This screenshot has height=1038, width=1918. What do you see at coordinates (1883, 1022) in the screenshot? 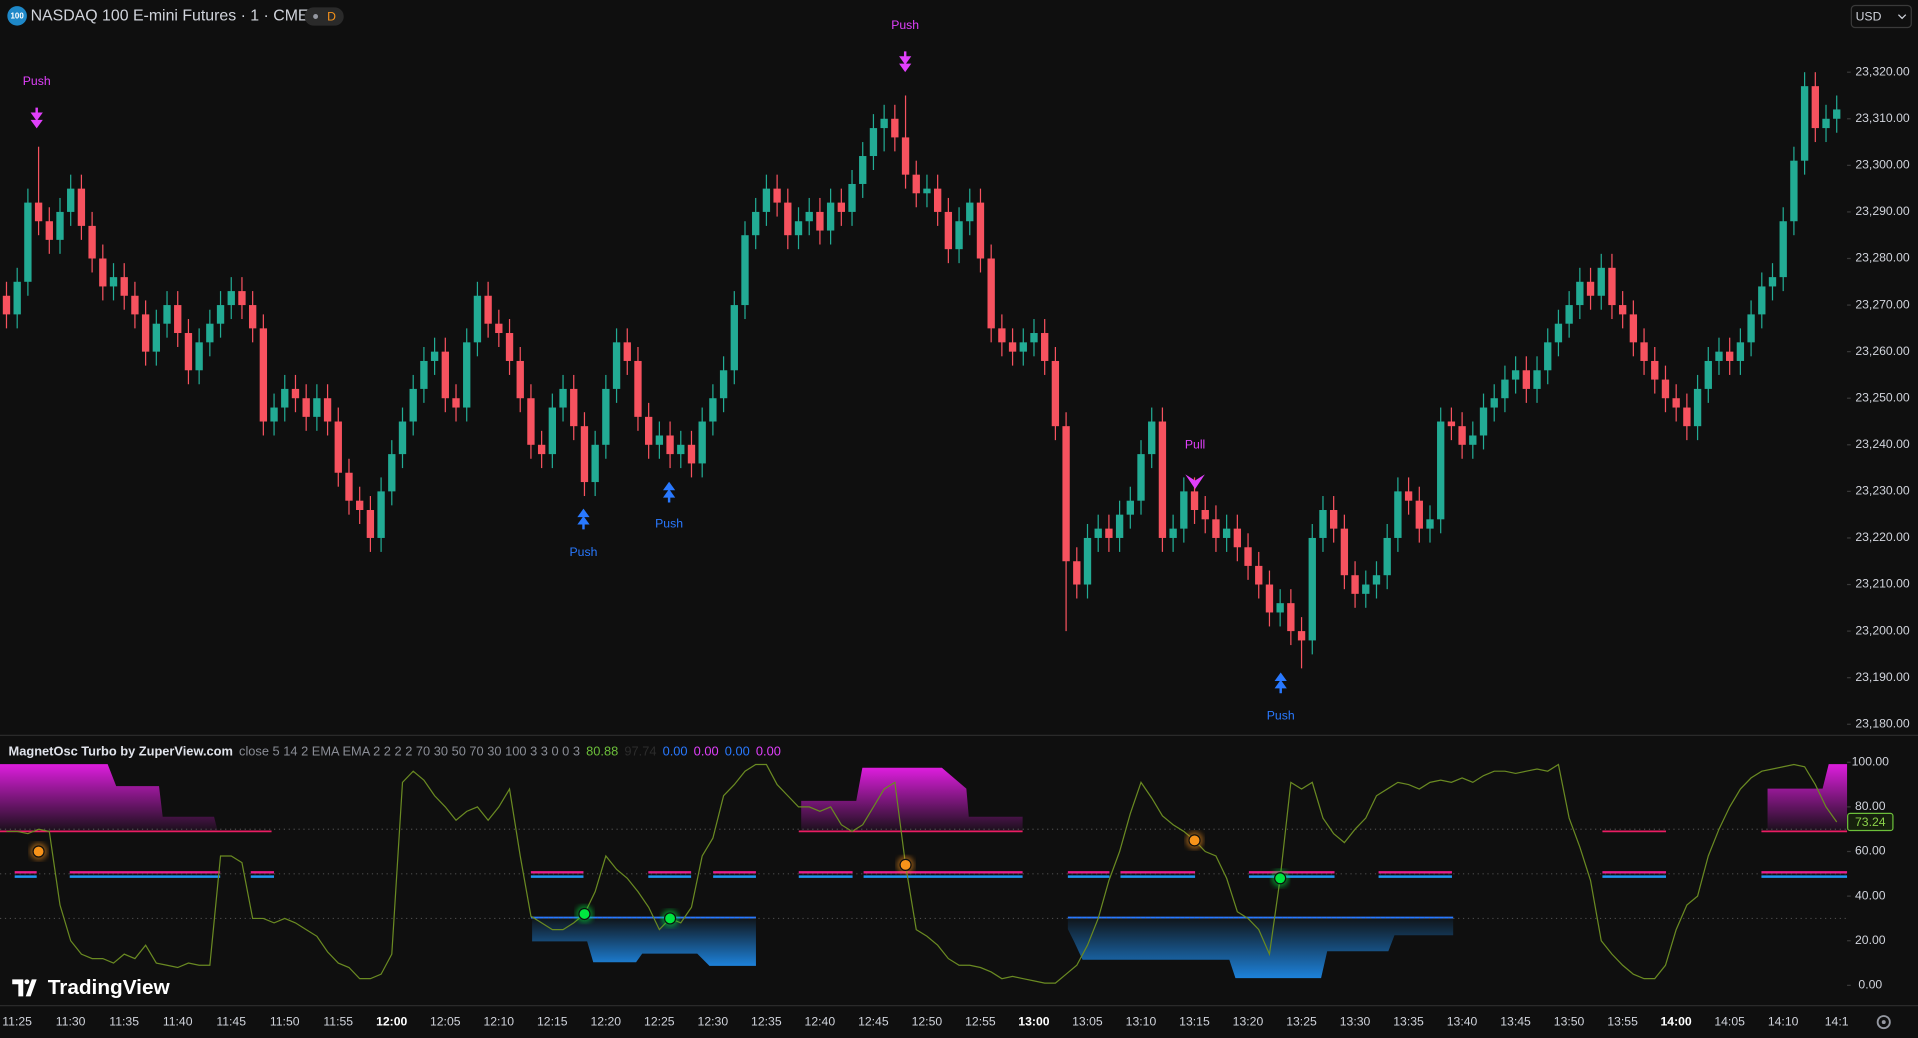
I see `settings-gear` at bounding box center [1883, 1022].